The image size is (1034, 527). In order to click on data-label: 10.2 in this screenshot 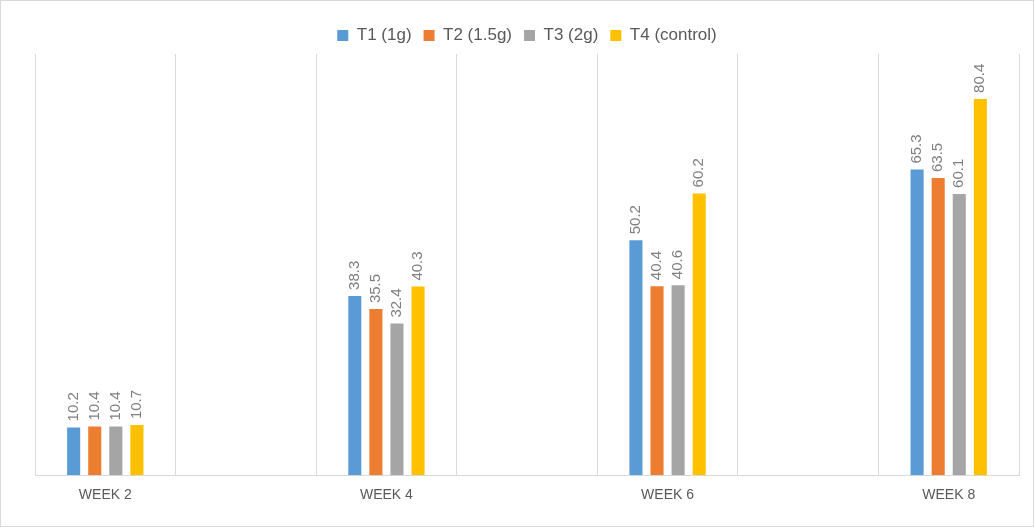, I will do `click(72, 407)`.